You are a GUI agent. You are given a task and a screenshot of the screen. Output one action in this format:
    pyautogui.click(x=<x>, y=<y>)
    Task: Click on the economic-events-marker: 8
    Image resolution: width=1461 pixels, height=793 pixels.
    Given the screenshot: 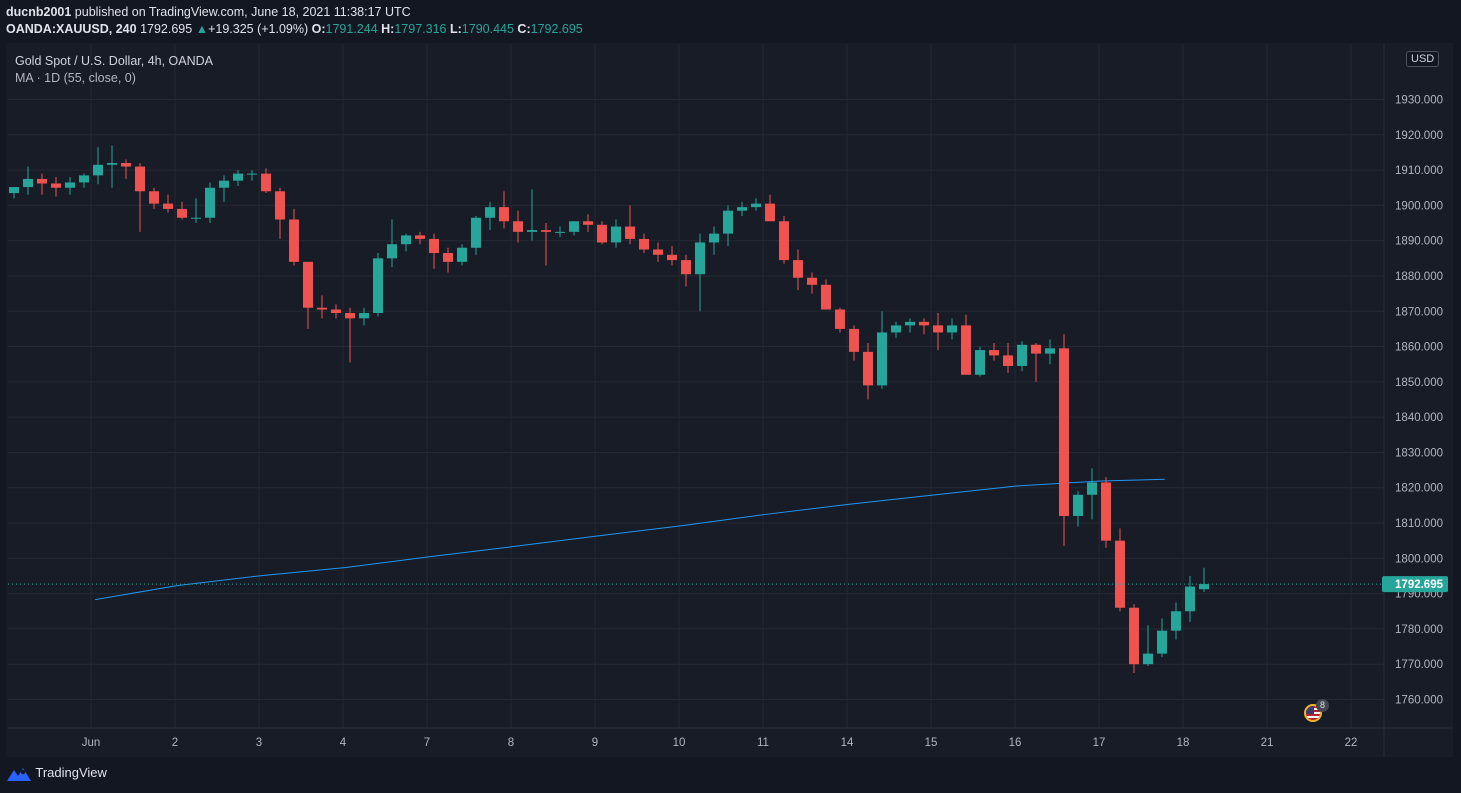 What is the action you would take?
    pyautogui.click(x=1316, y=712)
    